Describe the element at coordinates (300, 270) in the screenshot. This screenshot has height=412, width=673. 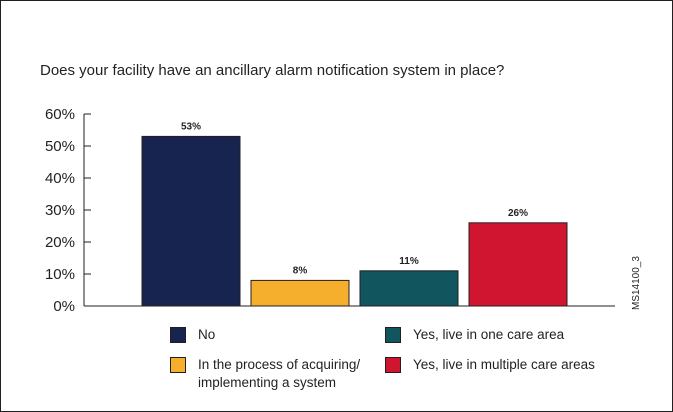
I see `bar-value-label: 8%` at that location.